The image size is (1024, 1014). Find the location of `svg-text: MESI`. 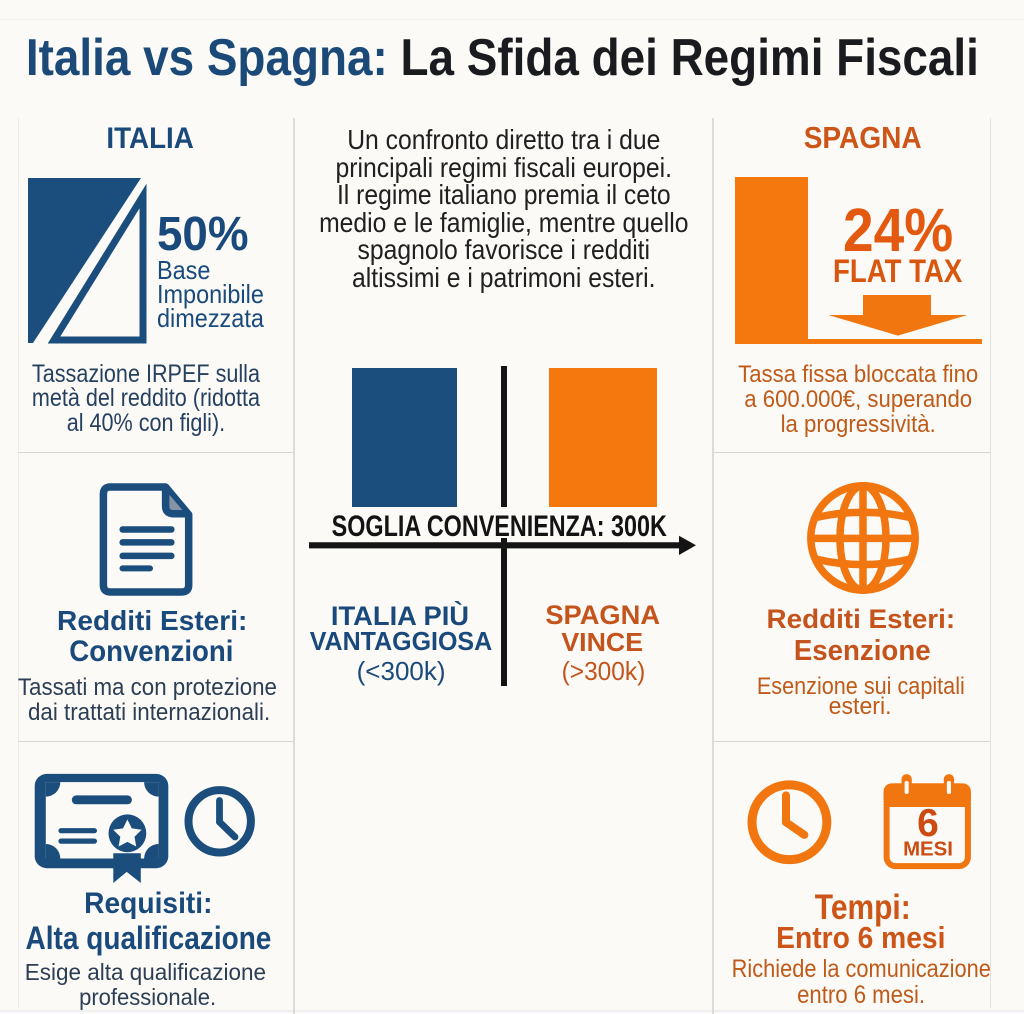

svg-text: MESI is located at coordinates (928, 850).